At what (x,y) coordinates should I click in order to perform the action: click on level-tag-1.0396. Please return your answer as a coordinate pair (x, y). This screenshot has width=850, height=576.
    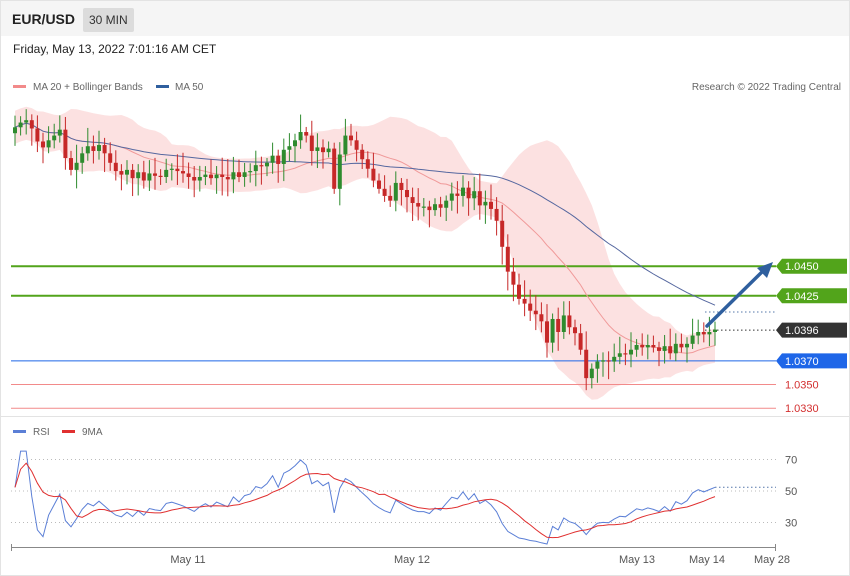
    Looking at the image, I should click on (811, 330).